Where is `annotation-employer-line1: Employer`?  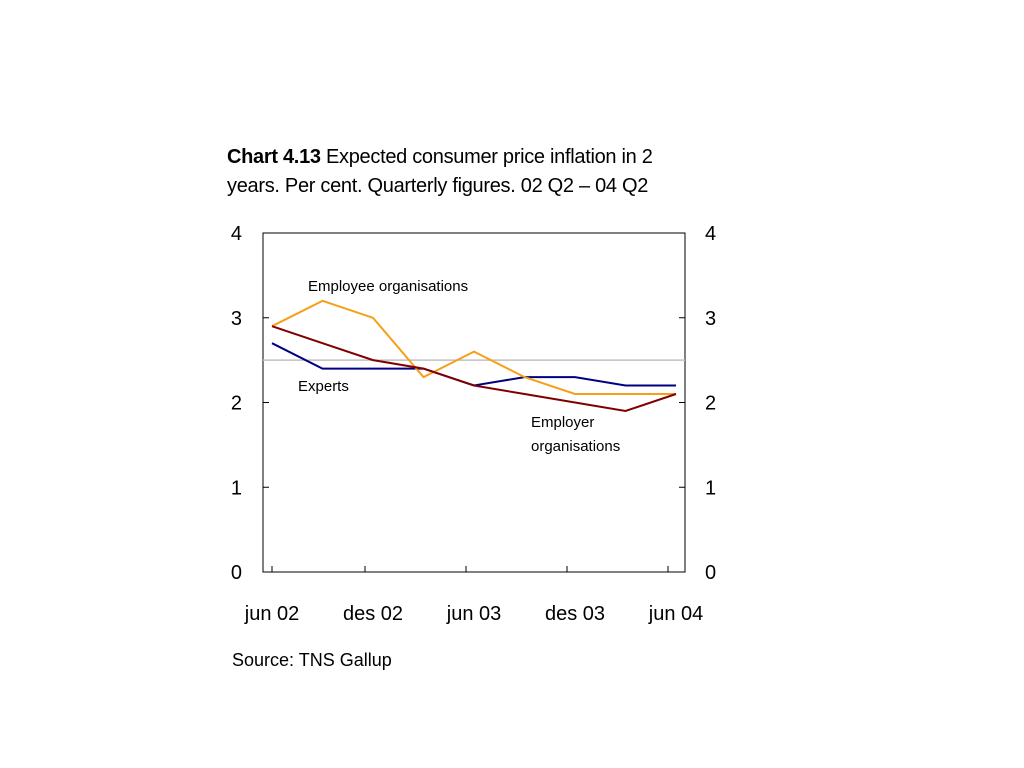
annotation-employer-line1: Employer is located at coordinates (562, 422).